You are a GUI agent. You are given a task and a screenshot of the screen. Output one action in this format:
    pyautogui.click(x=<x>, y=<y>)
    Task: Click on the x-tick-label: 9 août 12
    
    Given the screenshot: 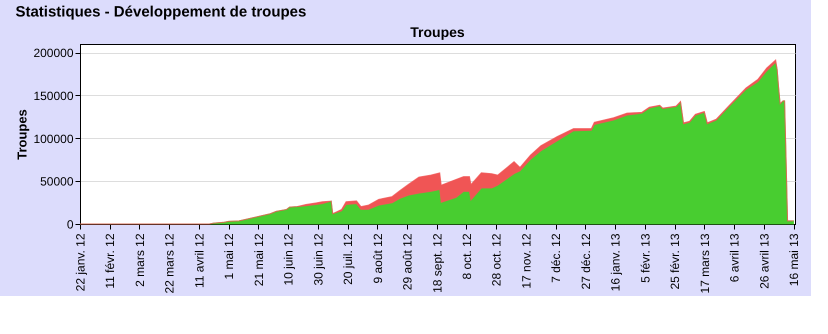 What is the action you would take?
    pyautogui.click(x=377, y=258)
    